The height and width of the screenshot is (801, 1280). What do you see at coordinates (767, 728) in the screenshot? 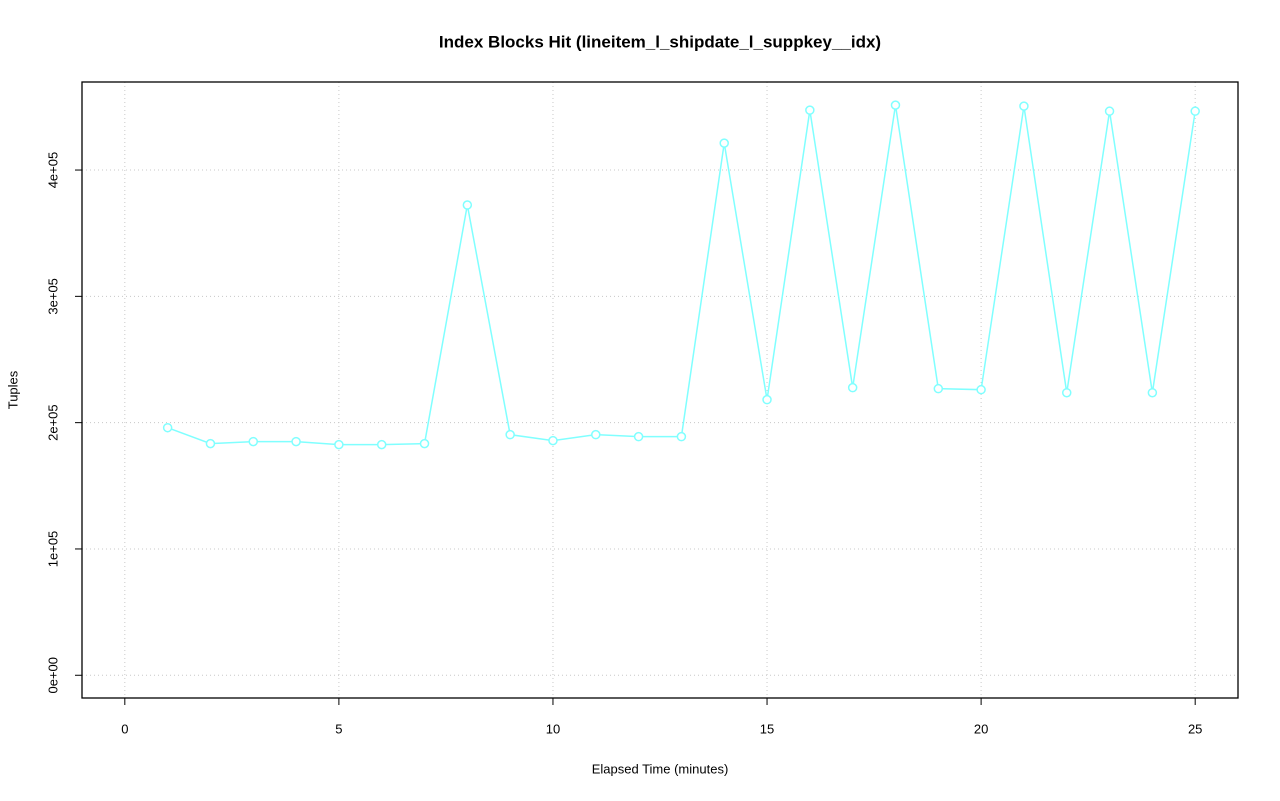
I see `x-tick-label: 15` at bounding box center [767, 728].